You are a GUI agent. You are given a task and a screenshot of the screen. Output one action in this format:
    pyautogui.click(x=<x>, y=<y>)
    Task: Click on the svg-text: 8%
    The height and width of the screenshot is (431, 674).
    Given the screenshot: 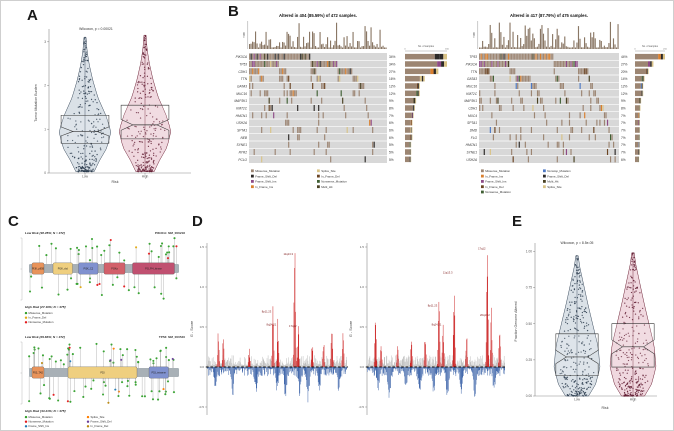 What is the action you would take?
    pyautogui.click(x=623, y=109)
    